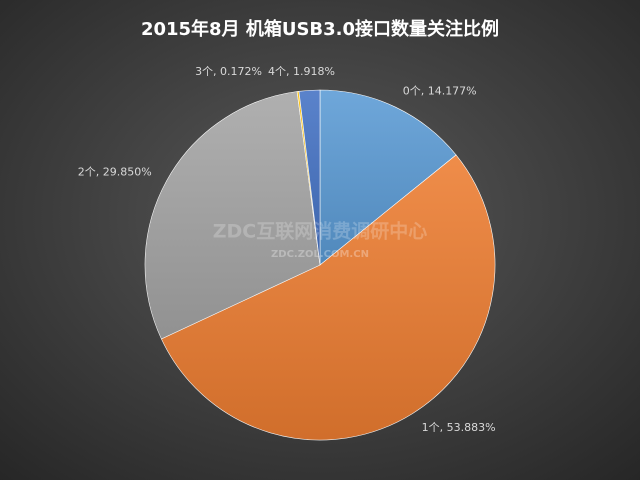  I want to click on watermark: ZDC互联网消费调研中心, so click(320, 231).